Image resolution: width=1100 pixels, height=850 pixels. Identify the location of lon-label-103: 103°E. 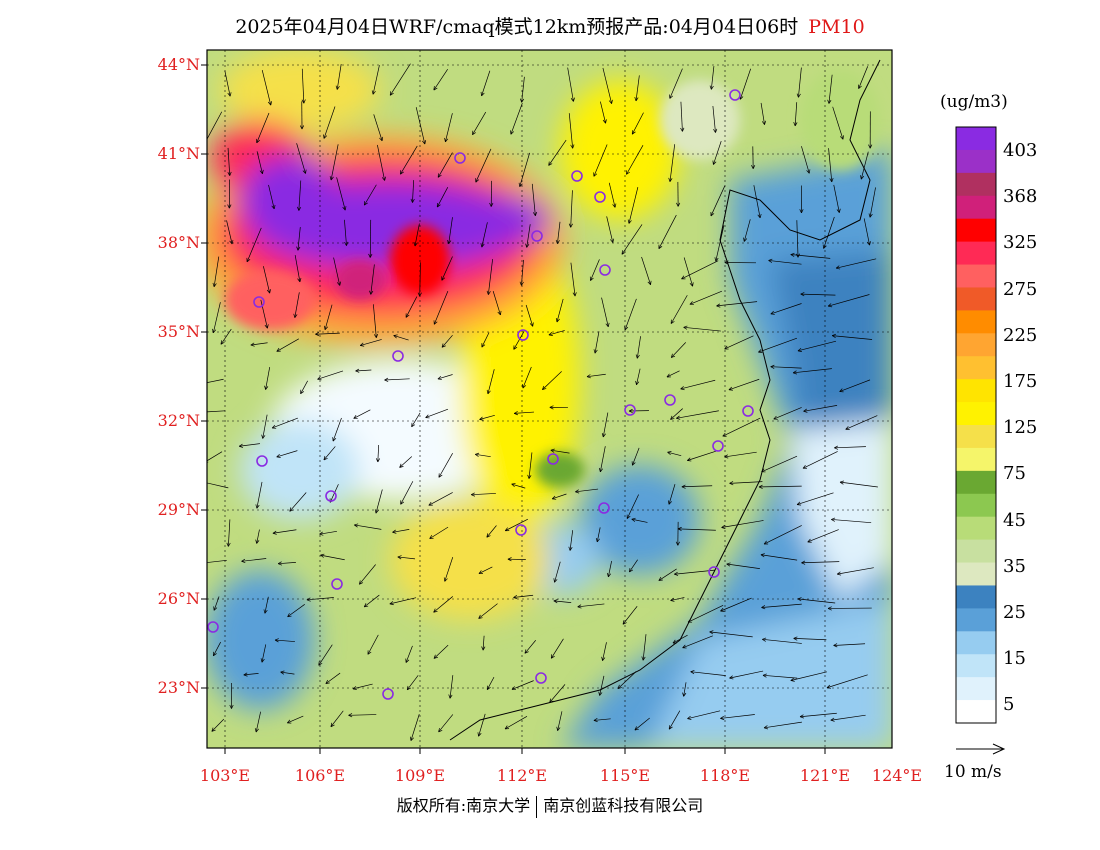
(225, 775).